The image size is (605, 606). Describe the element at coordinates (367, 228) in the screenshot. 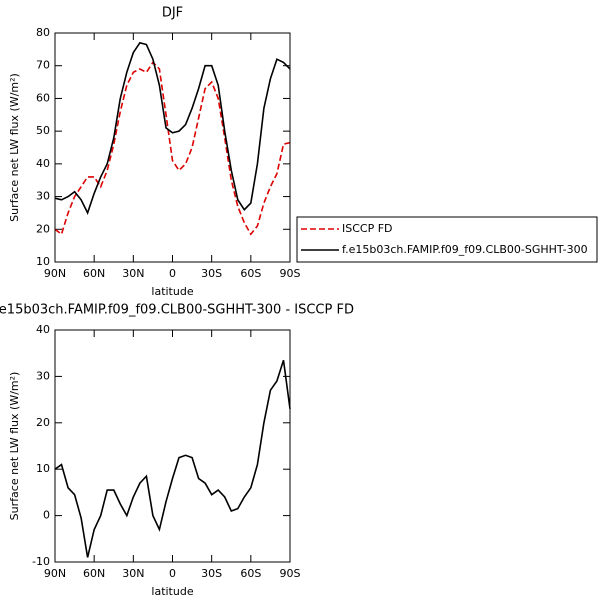

I see `legend-label: ISCCP FD` at that location.